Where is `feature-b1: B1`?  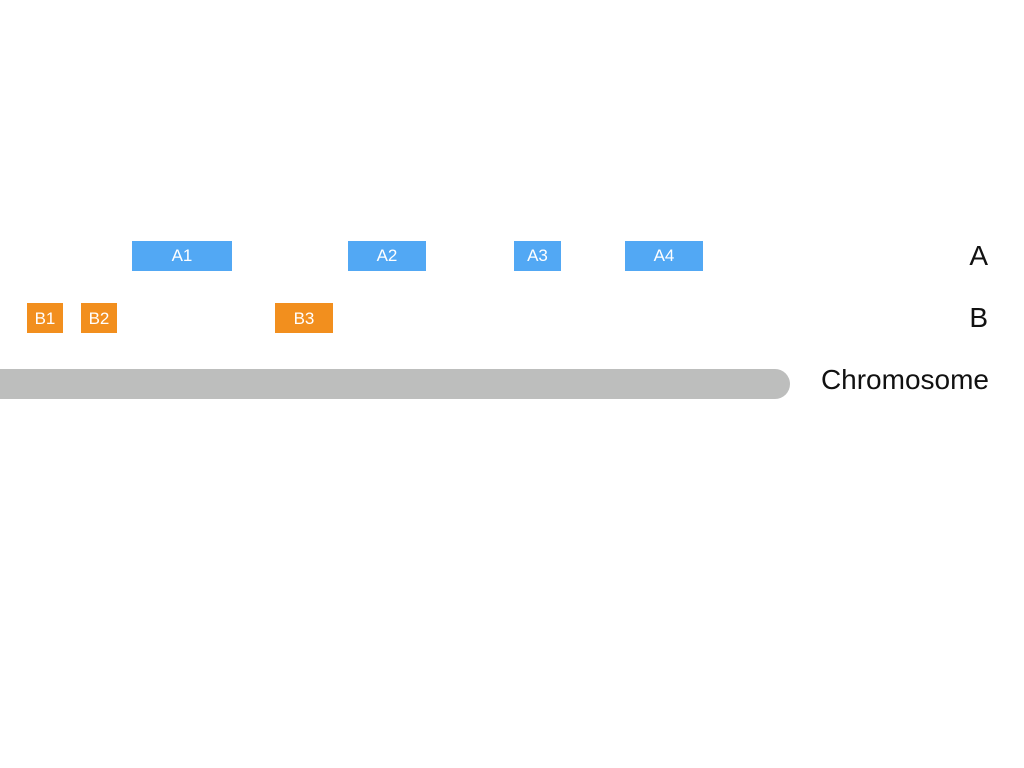
feature-b1: B1 is located at coordinates (45, 318).